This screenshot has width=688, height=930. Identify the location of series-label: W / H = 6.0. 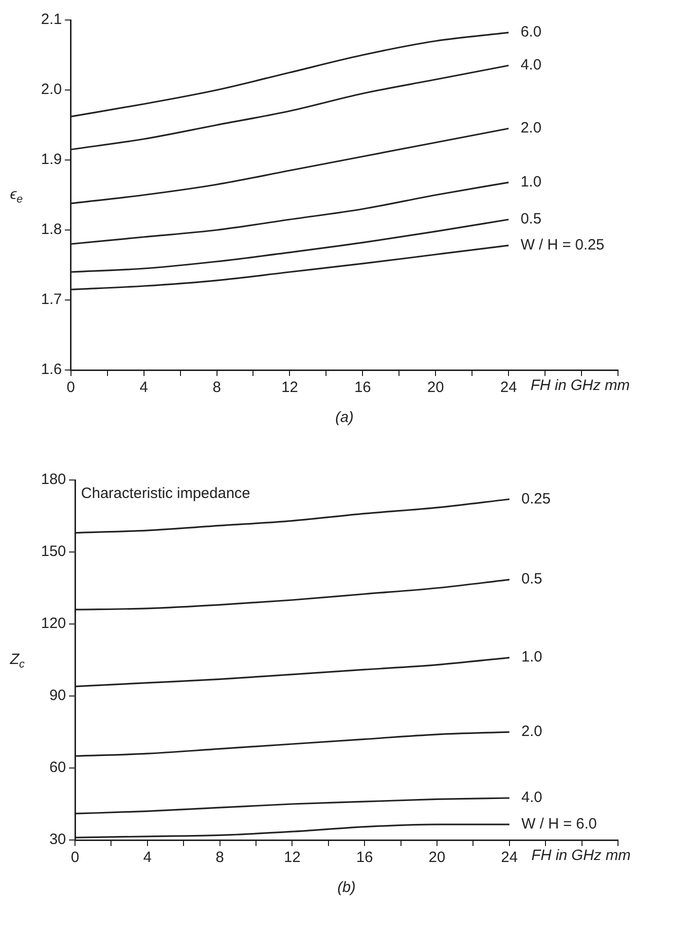
(559, 824).